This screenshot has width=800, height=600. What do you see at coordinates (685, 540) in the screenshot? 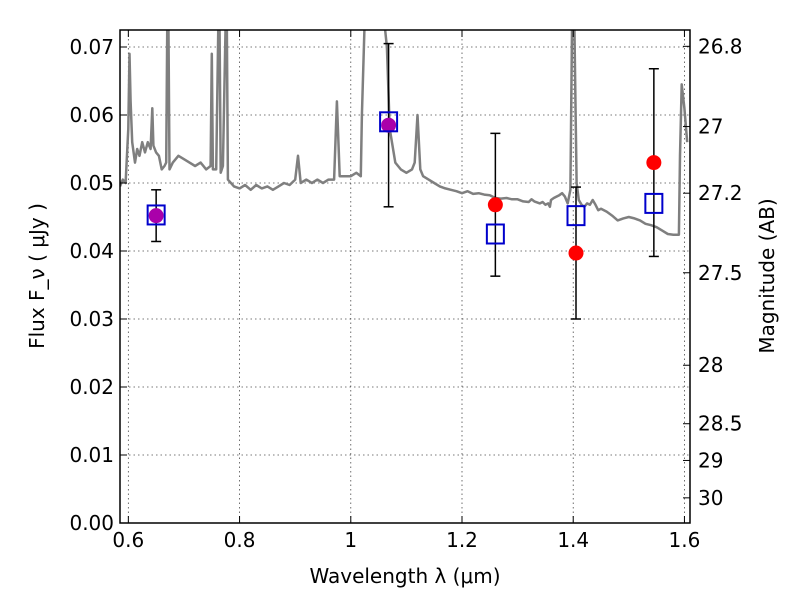
I see `x-tick-label: 1.6` at bounding box center [685, 540].